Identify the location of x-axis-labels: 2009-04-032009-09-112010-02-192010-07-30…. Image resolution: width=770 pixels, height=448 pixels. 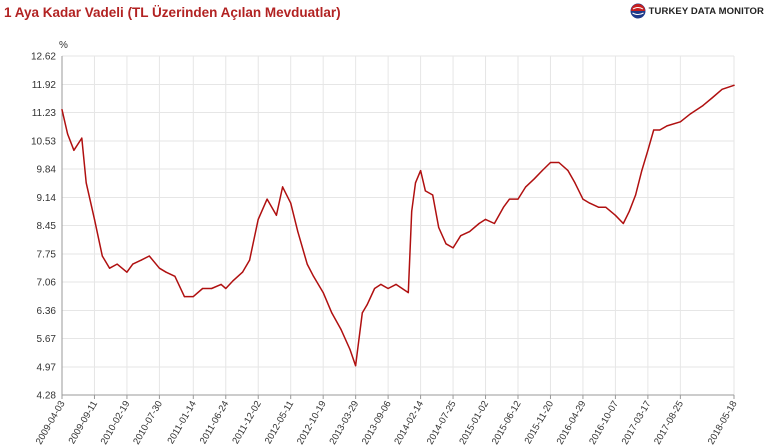
(387, 423).